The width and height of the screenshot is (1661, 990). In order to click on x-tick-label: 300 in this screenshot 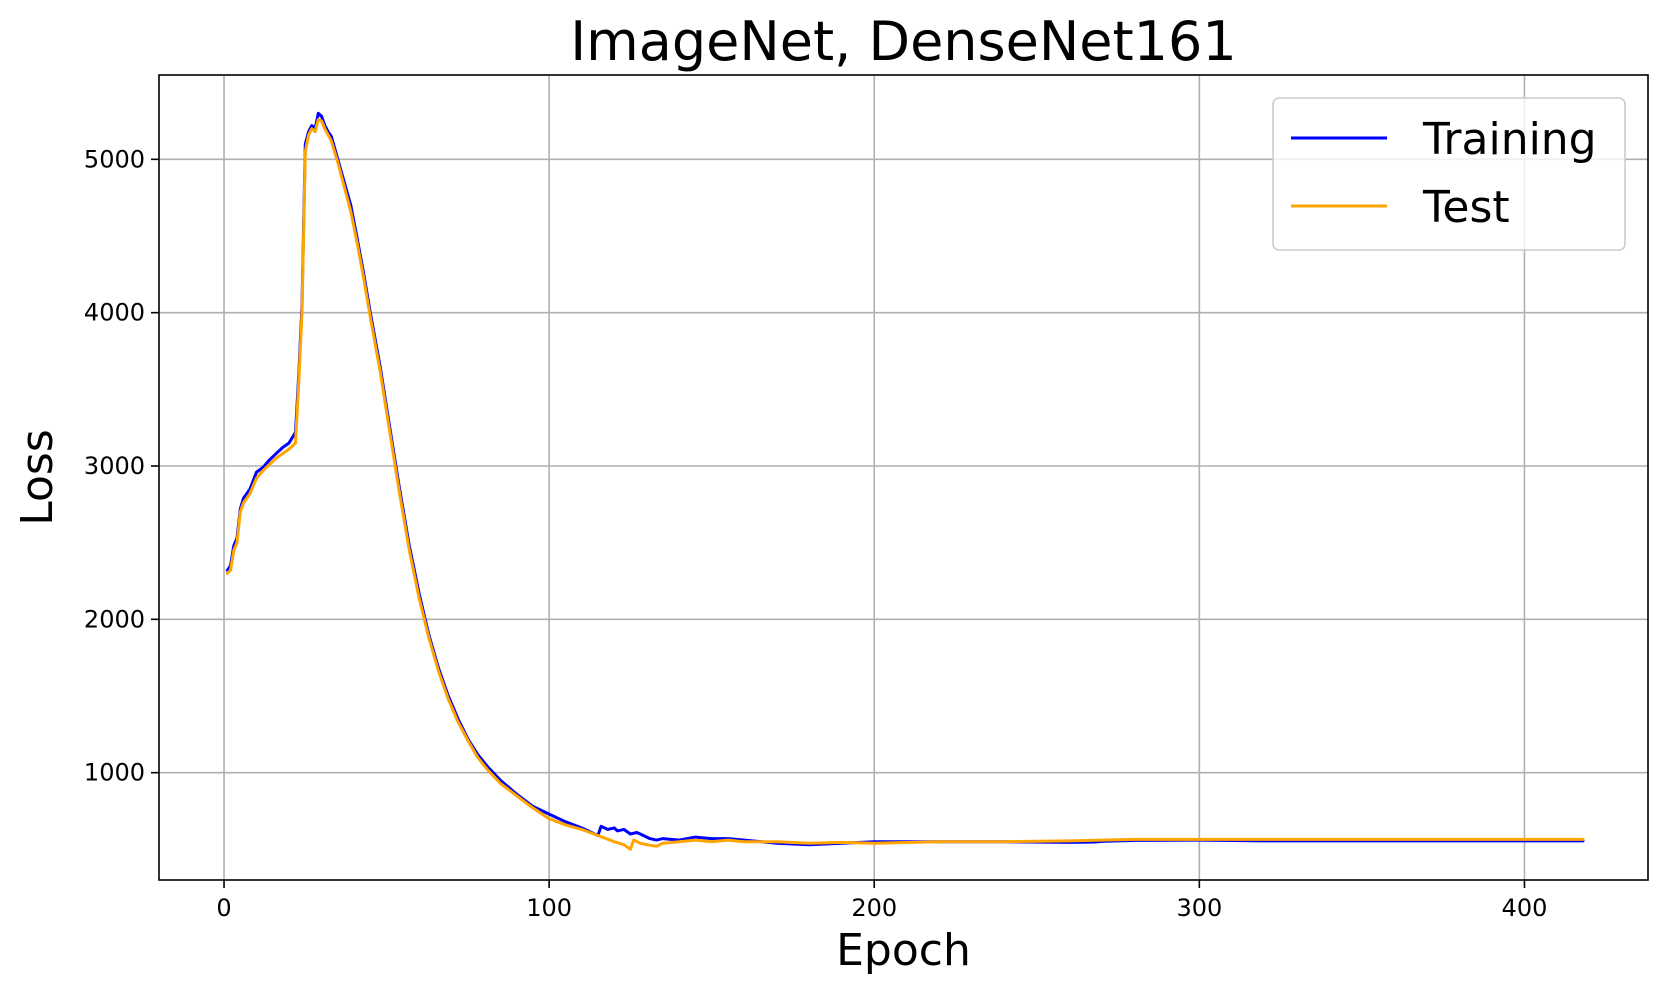, I will do `click(1199, 908)`.